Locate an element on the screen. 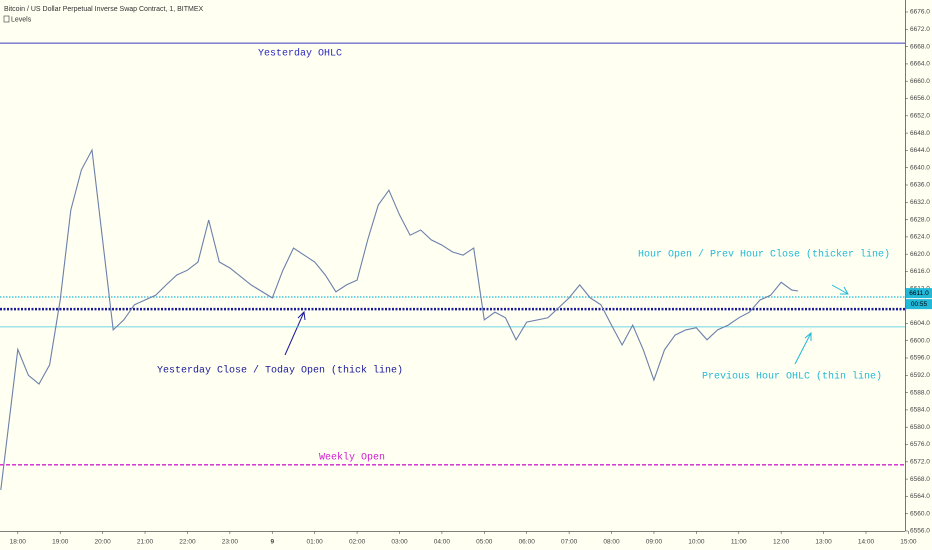  y-tick-label: 6584.0 is located at coordinates (920, 410).